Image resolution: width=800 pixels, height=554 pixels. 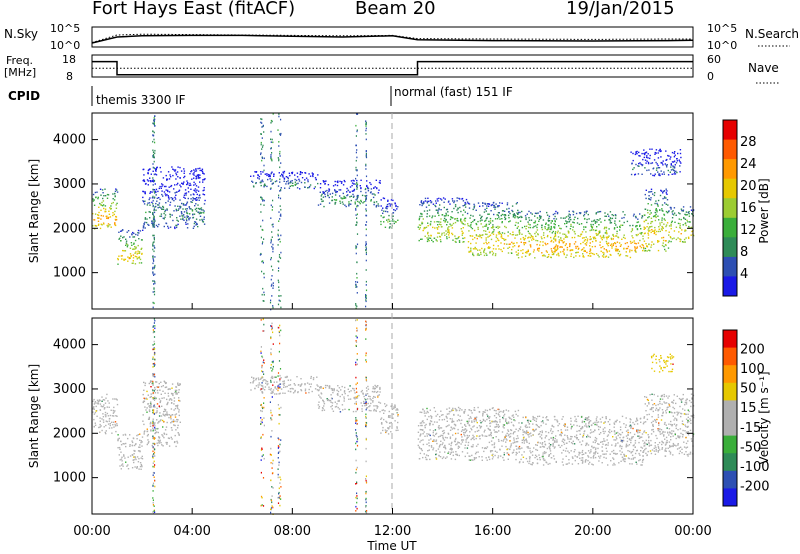 I want to click on velocity-colorbar-tick-1: 100, so click(x=752, y=369).